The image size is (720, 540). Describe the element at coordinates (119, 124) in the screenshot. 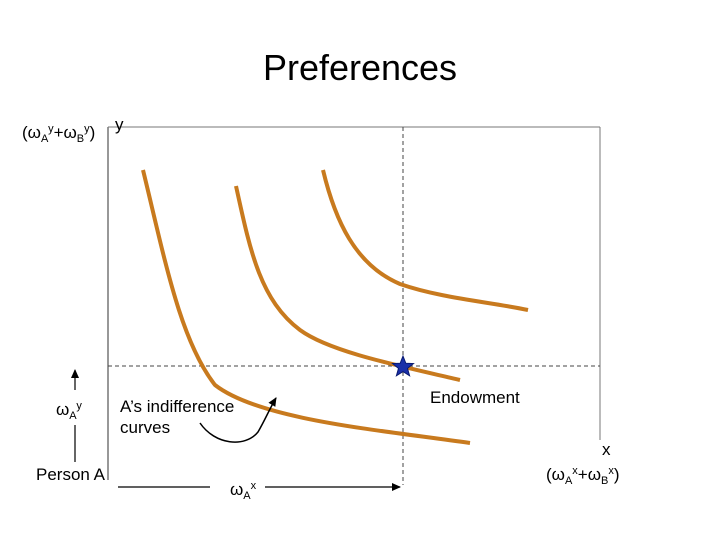

I see `y-axis-label: y` at that location.